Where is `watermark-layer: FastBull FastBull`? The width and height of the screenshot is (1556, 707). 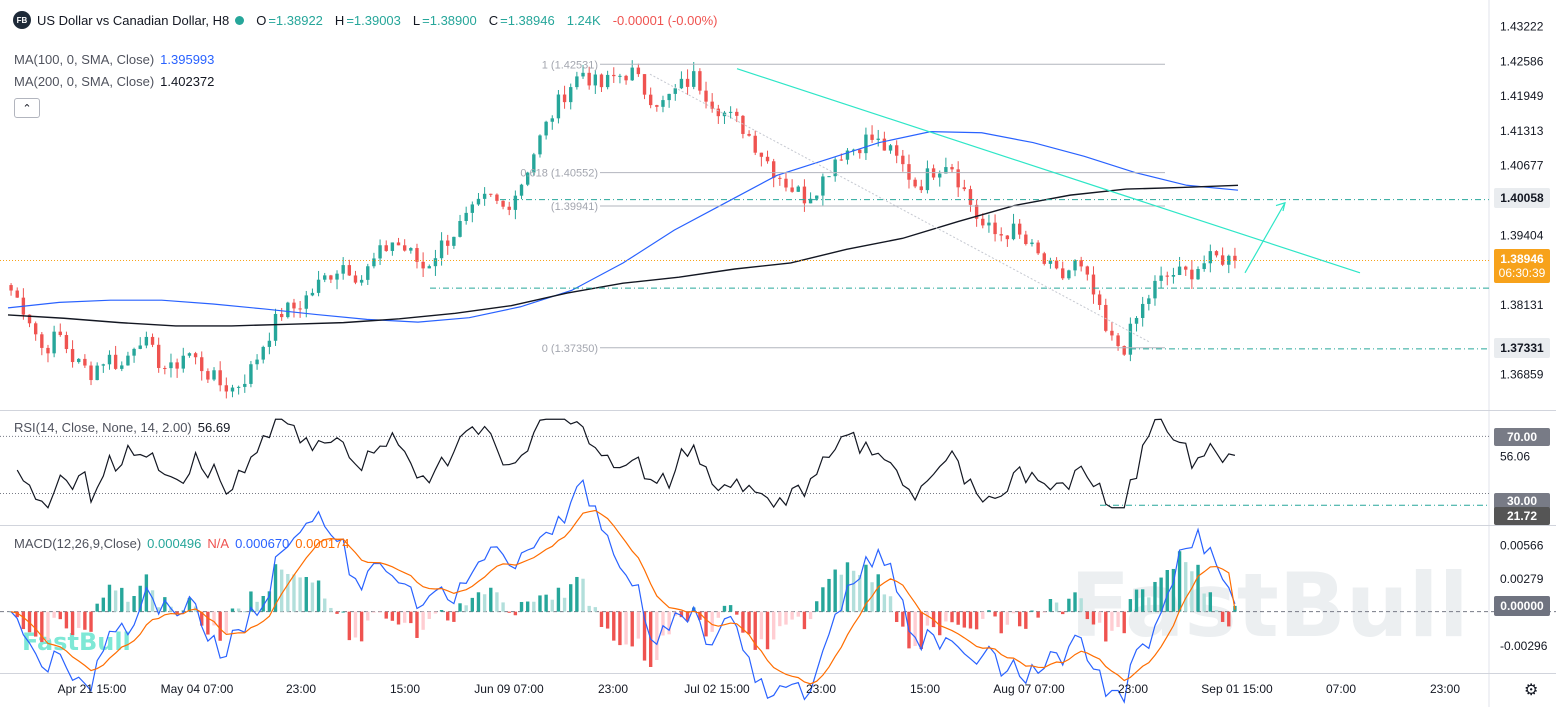 watermark-layer: FastBull FastBull is located at coordinates (745, 605).